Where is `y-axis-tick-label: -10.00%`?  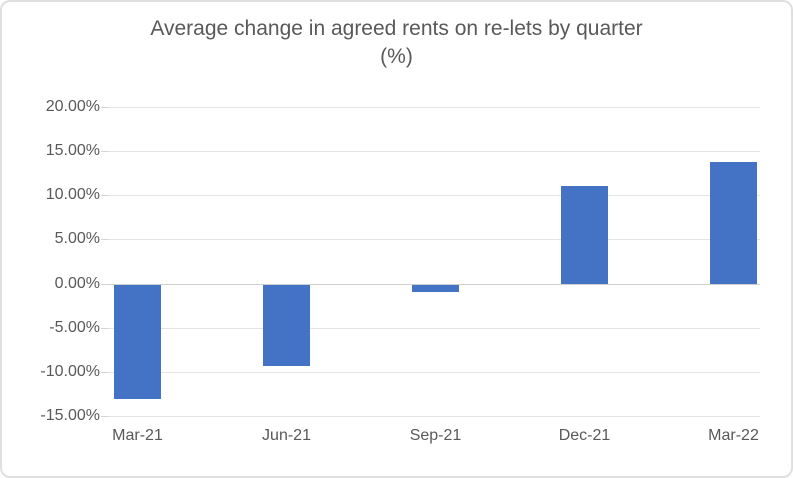
y-axis-tick-label: -10.00% is located at coordinates (70, 371).